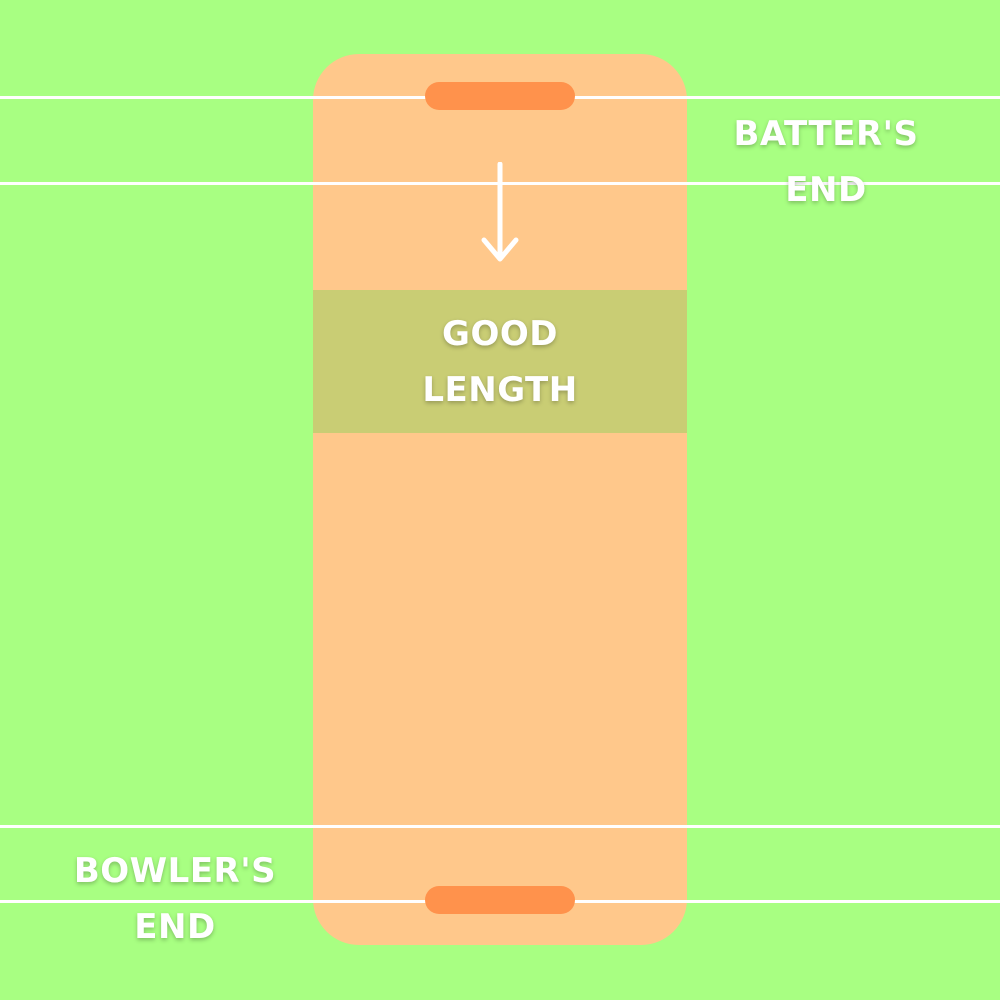 This screenshot has width=1000, height=1000. What do you see at coordinates (500, 212) in the screenshot?
I see `down-arrow-icon` at bounding box center [500, 212].